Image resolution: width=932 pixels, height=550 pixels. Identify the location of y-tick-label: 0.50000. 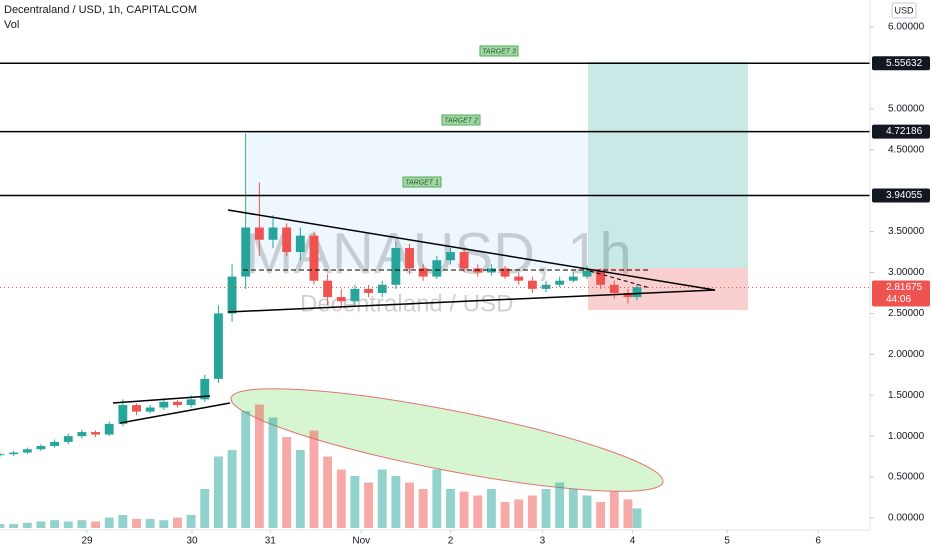
(906, 477).